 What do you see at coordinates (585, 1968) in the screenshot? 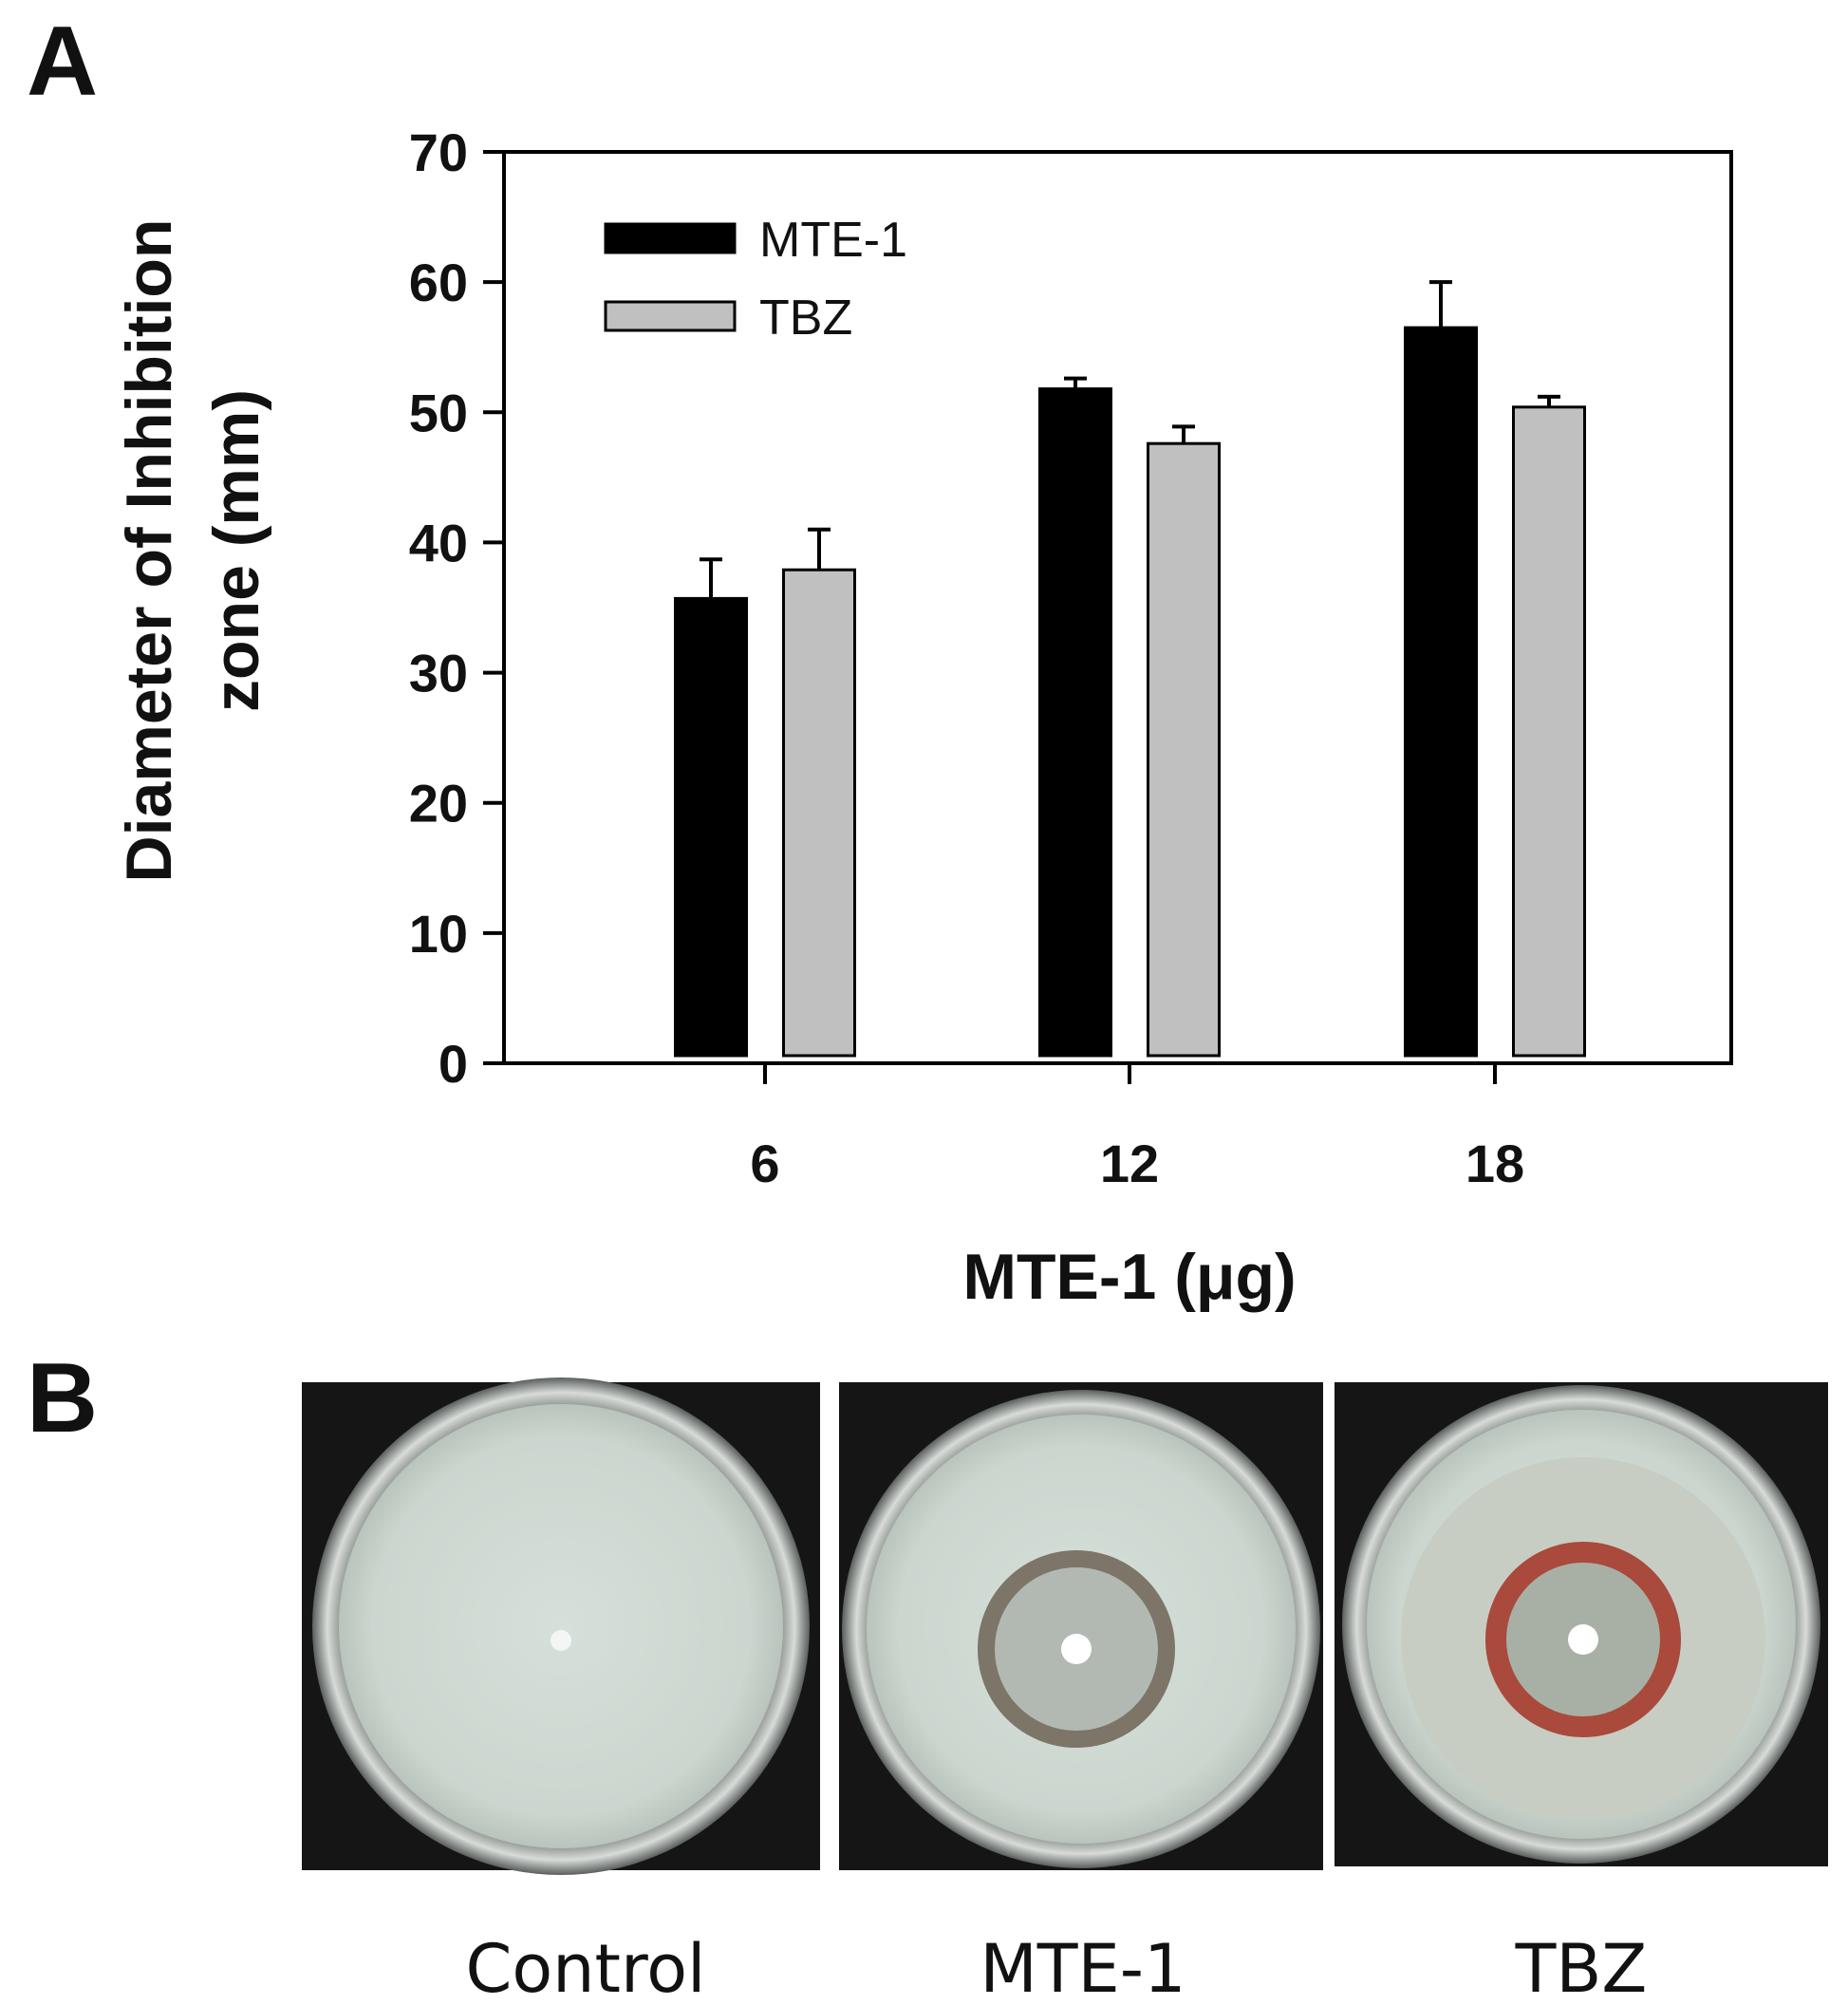
I see `plate-label-control: Control` at bounding box center [585, 1968].